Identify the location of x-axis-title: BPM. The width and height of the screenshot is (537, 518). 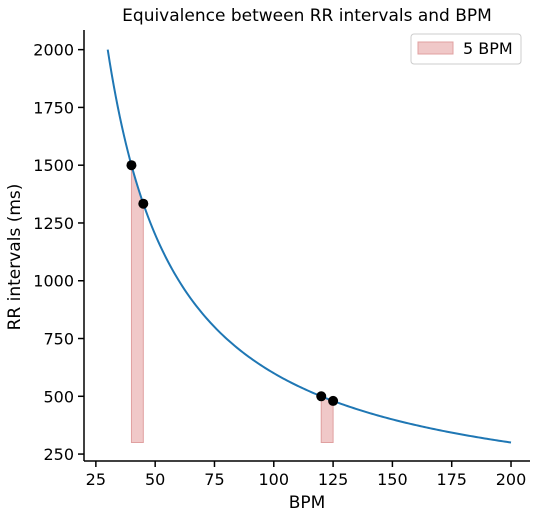
(307, 503).